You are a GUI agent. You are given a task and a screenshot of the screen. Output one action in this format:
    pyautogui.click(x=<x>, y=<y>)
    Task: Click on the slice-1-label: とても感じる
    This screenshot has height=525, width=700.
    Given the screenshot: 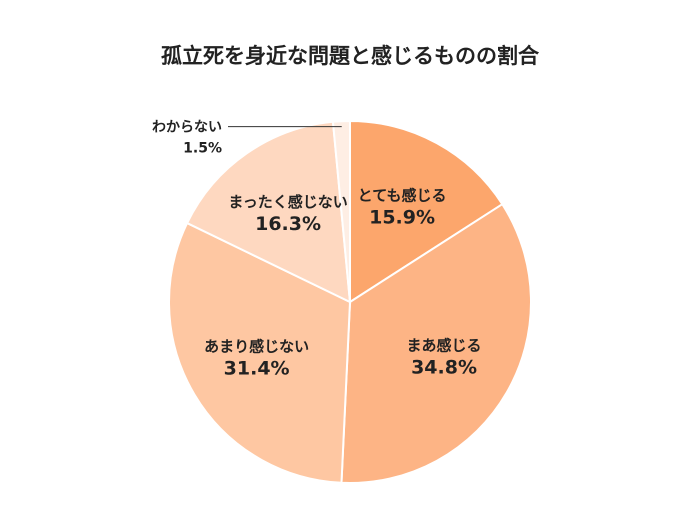 What is the action you would take?
    pyautogui.click(x=402, y=196)
    